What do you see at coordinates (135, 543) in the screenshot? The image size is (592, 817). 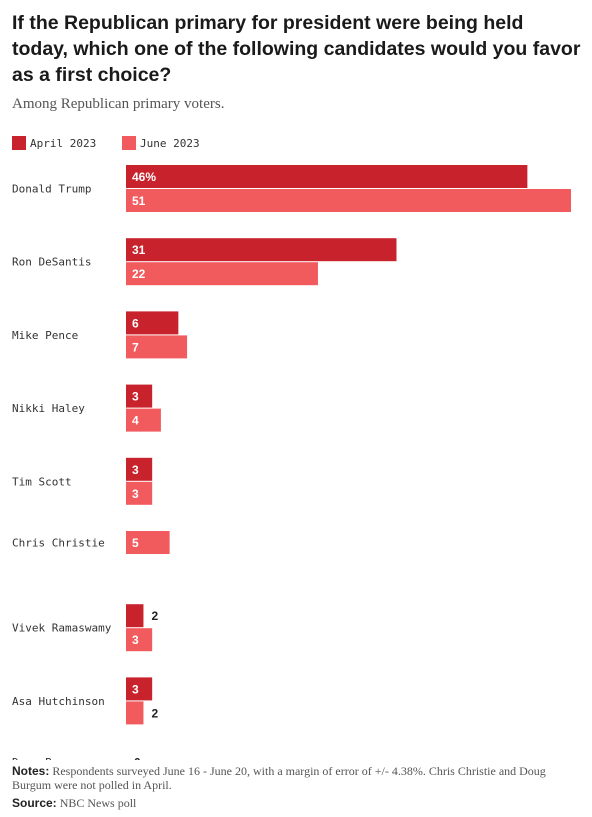 I see `value-label-chris-christie-june-2023: 5` at bounding box center [135, 543].